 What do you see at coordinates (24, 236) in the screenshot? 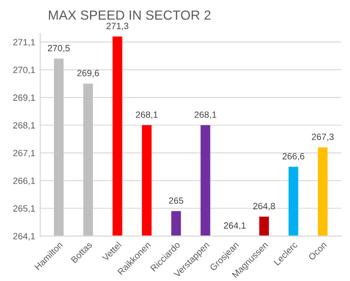
I see `y-tick-label: 264,1` at bounding box center [24, 236].